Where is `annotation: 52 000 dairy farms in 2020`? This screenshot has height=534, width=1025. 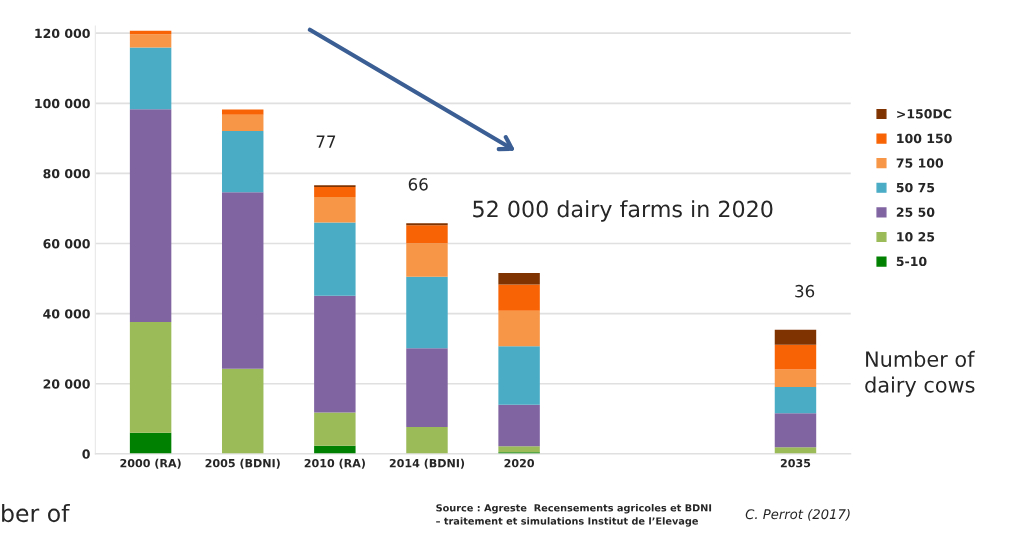
annotation: 52 000 dairy farms in 2020 is located at coordinates (623, 211).